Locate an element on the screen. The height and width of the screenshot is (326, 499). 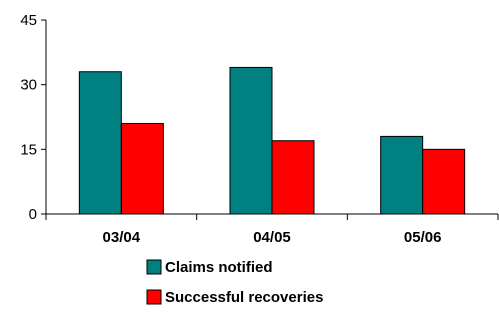
y-tick-label: 15 is located at coordinates (28, 149).